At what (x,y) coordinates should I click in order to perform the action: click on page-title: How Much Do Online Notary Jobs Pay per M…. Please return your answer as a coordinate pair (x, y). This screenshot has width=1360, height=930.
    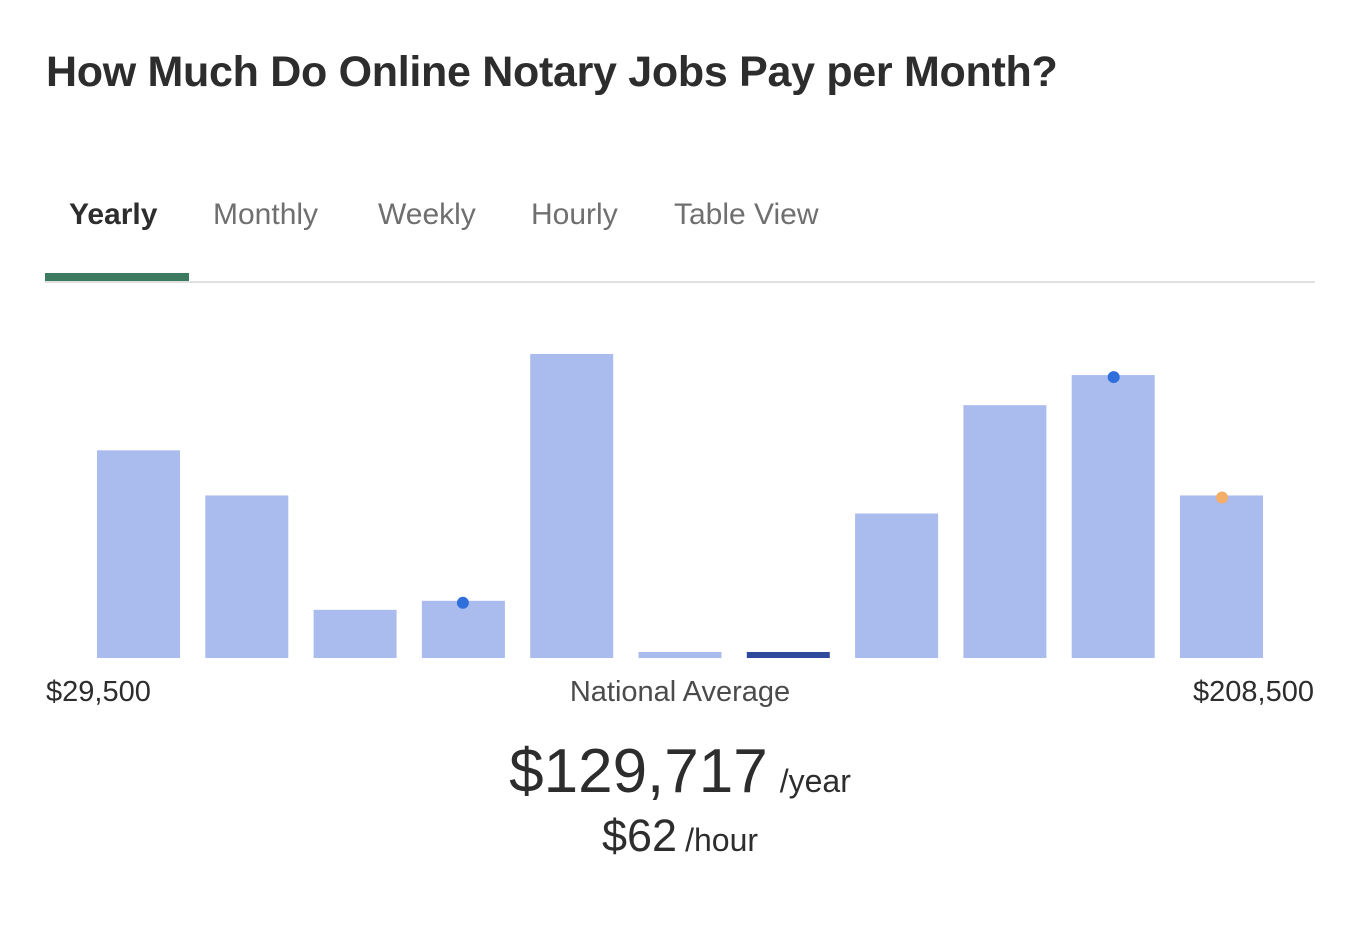
    Looking at the image, I should click on (552, 72).